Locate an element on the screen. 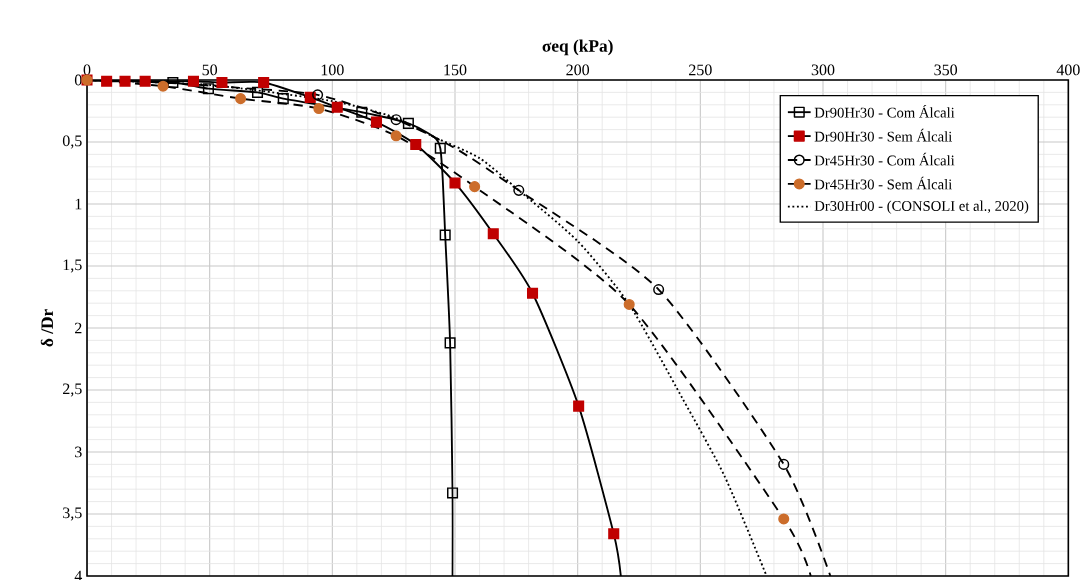 The width and height of the screenshot is (1088, 580). y-tick-label: 3 is located at coordinates (78, 452).